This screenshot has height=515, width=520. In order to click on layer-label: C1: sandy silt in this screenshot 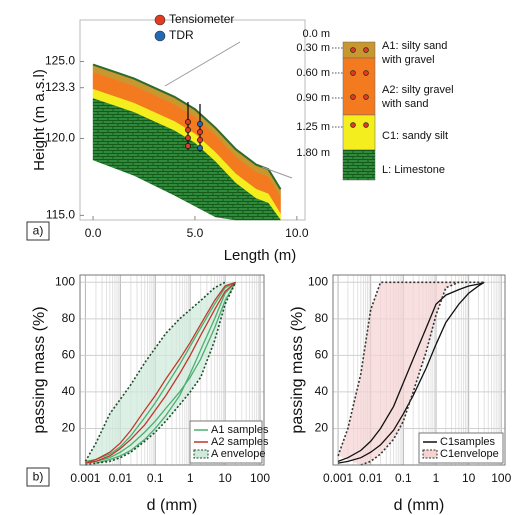, I will do `click(415, 136)`.